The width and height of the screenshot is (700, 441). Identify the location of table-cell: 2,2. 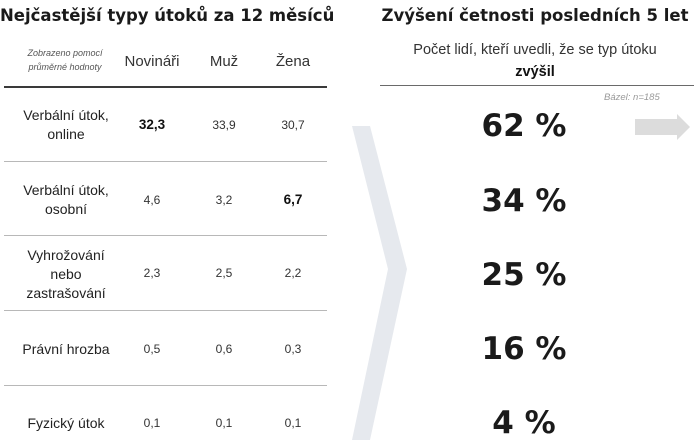
(293, 273).